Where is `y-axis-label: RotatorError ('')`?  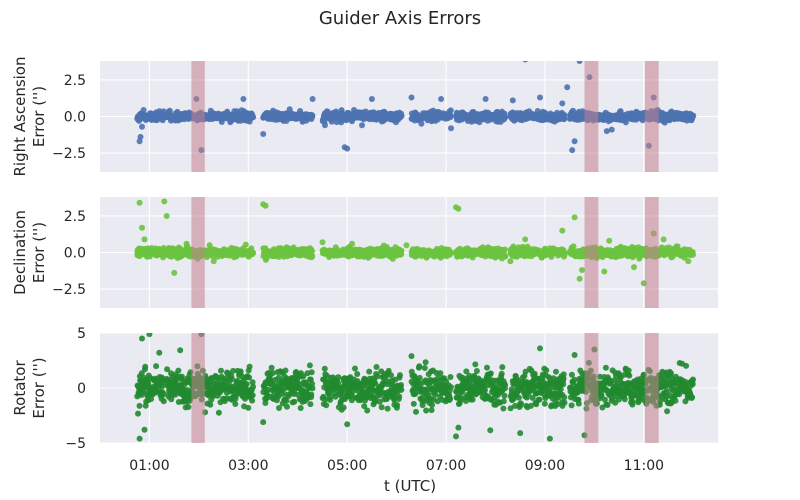
y-axis-label: RotatorError ('') is located at coordinates (29, 387).